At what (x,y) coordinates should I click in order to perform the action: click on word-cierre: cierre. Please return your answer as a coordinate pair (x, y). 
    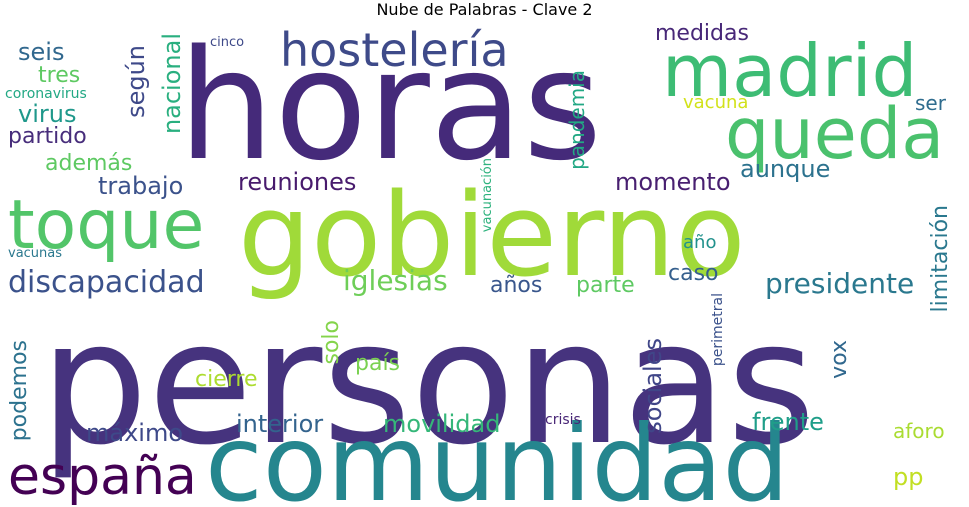
    Looking at the image, I should click on (226, 379).